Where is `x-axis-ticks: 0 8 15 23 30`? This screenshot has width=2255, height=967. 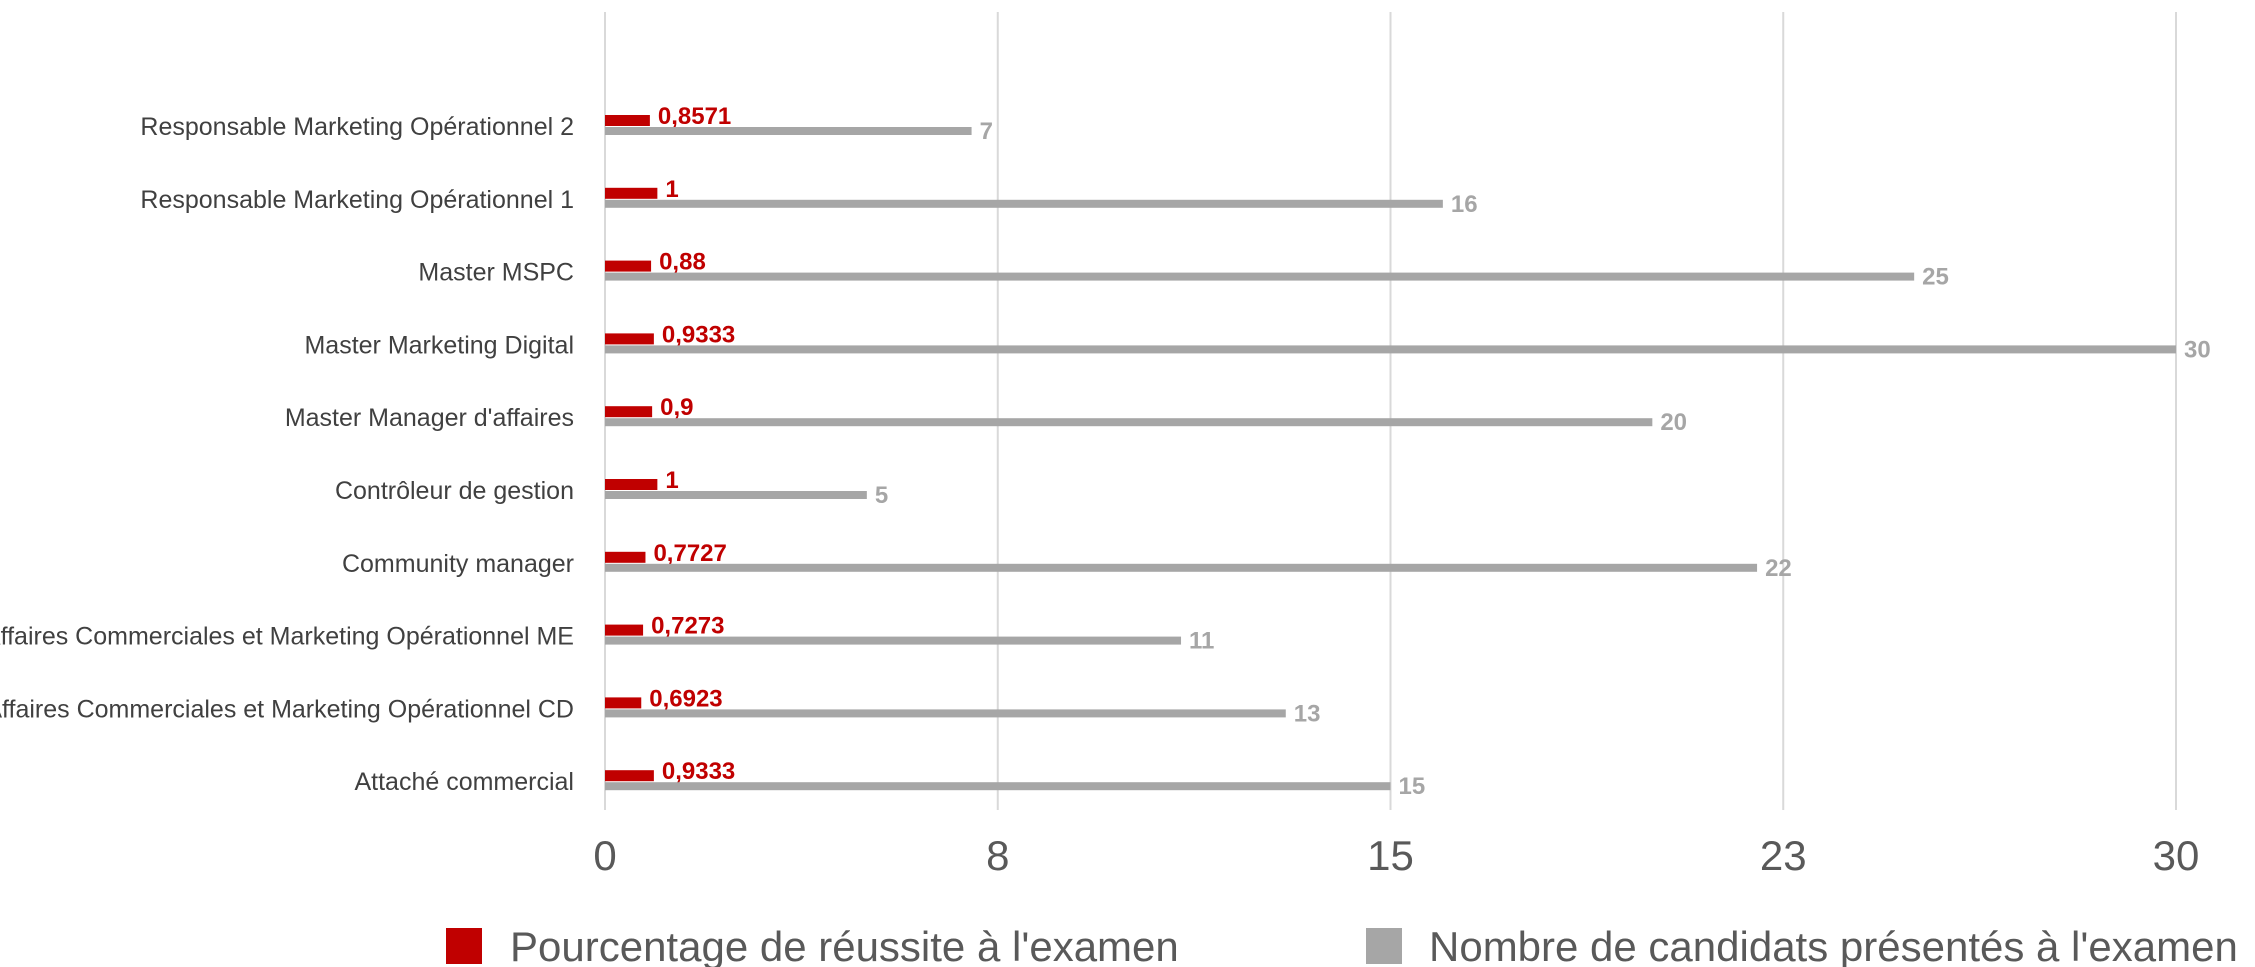
x-axis-ticks: 0 8 15 23 30 is located at coordinates (1396, 855).